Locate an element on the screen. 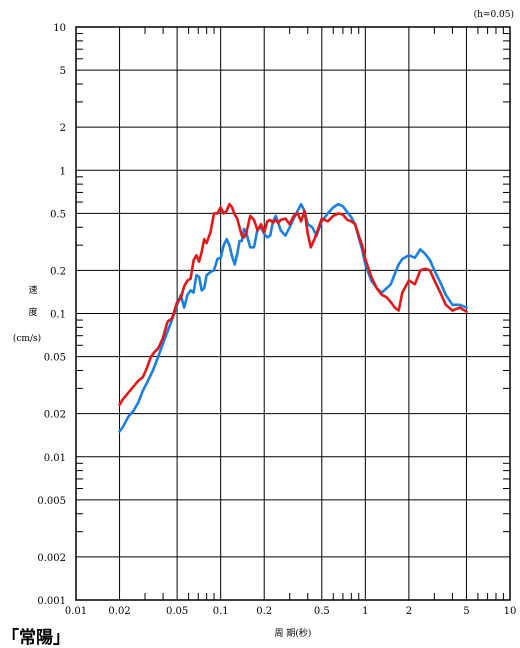 The image size is (520, 648). x-tick-labels: 0.01 0.02 0.05 0.1 0.2 0.5 1 2 5 10 is located at coordinates (291, 611).